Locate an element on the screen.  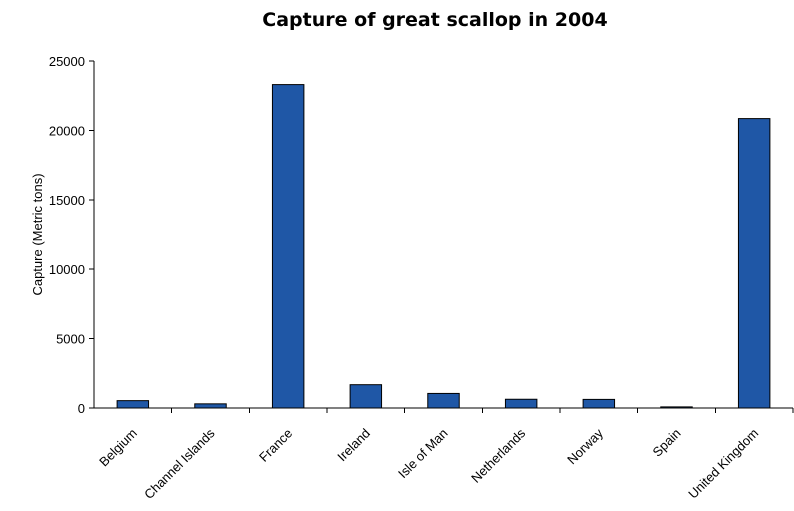
bar-ireland is located at coordinates (366, 396).